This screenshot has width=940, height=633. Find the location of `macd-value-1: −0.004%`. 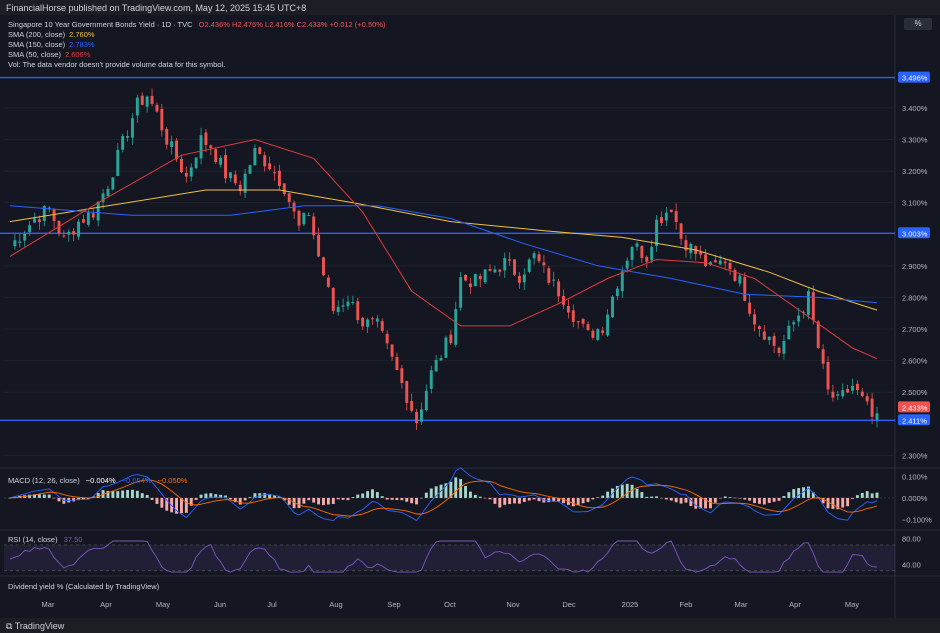

macd-value-1: −0.004% is located at coordinates (100, 480).